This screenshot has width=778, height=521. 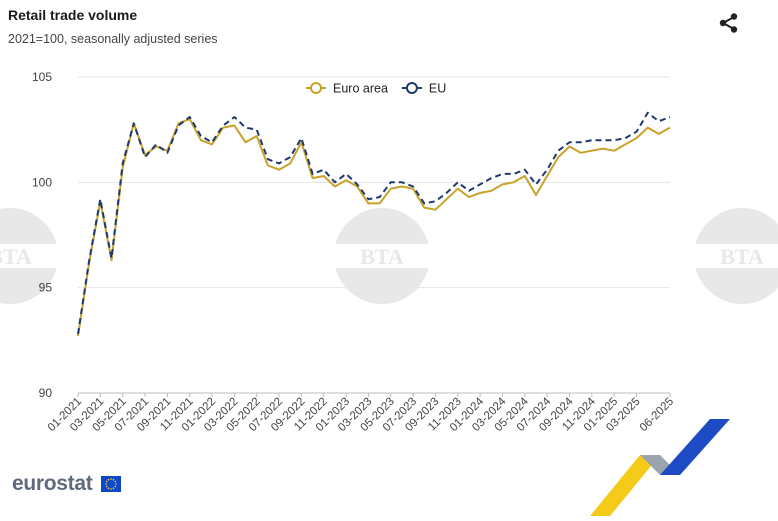 I want to click on y-tick-label: 95, so click(x=46, y=288).